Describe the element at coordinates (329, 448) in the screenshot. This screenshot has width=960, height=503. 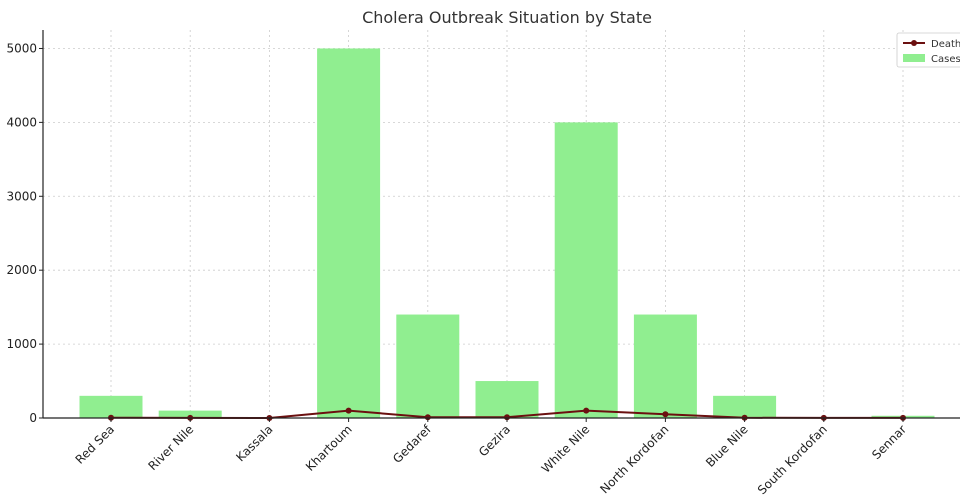
I see `x-tick-label-khartoum: Khartoum` at that location.